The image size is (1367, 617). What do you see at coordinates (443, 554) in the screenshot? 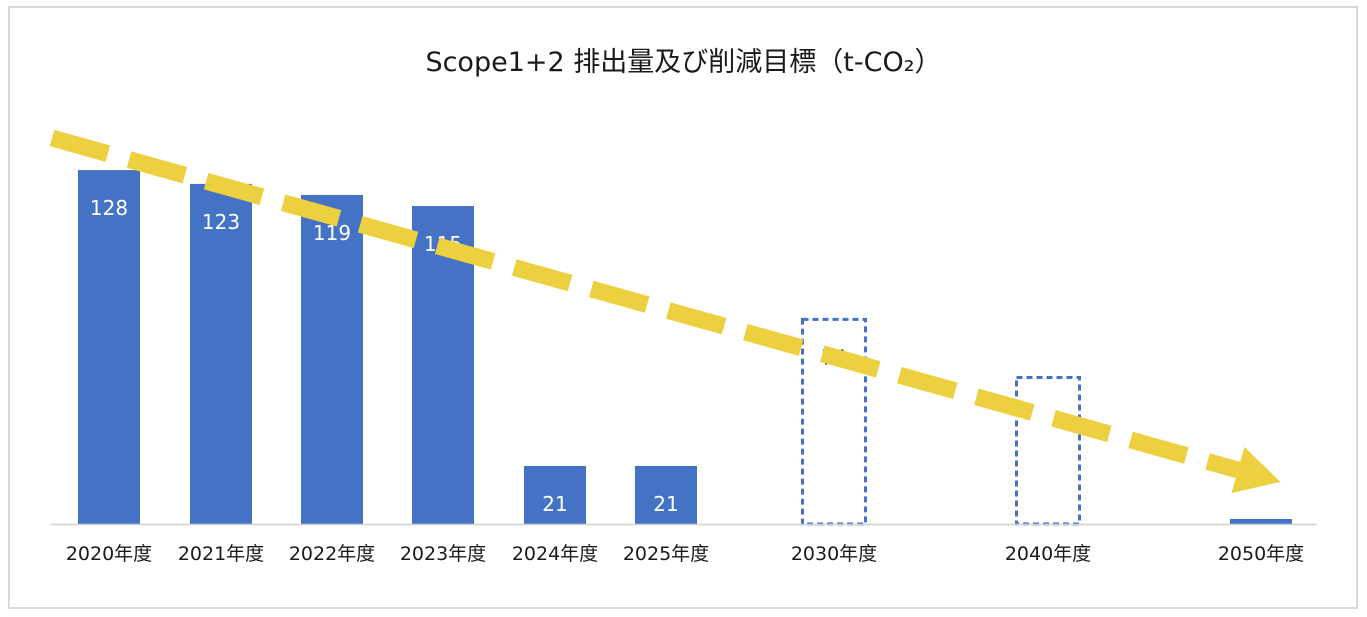
I see `x-tick-label: 2023年度` at bounding box center [443, 554].